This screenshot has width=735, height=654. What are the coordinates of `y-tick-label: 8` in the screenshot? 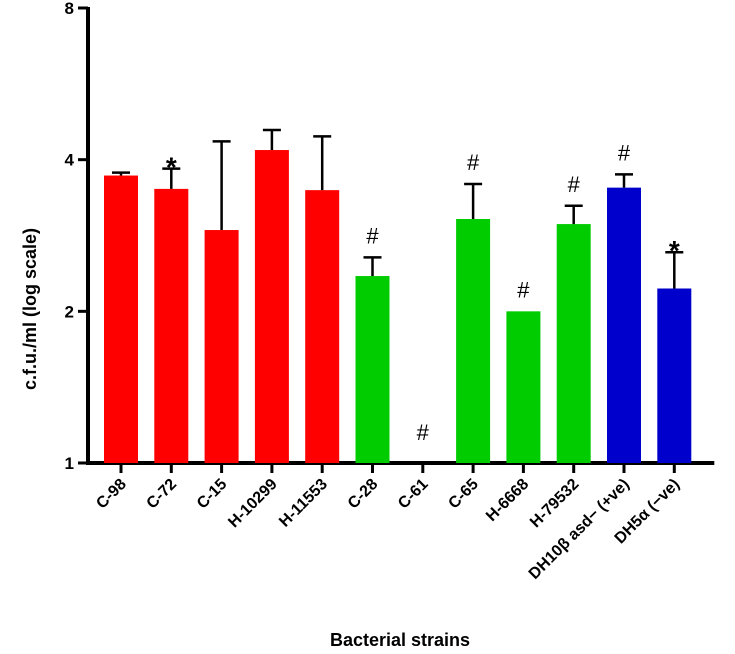 It's located at (69, 9).